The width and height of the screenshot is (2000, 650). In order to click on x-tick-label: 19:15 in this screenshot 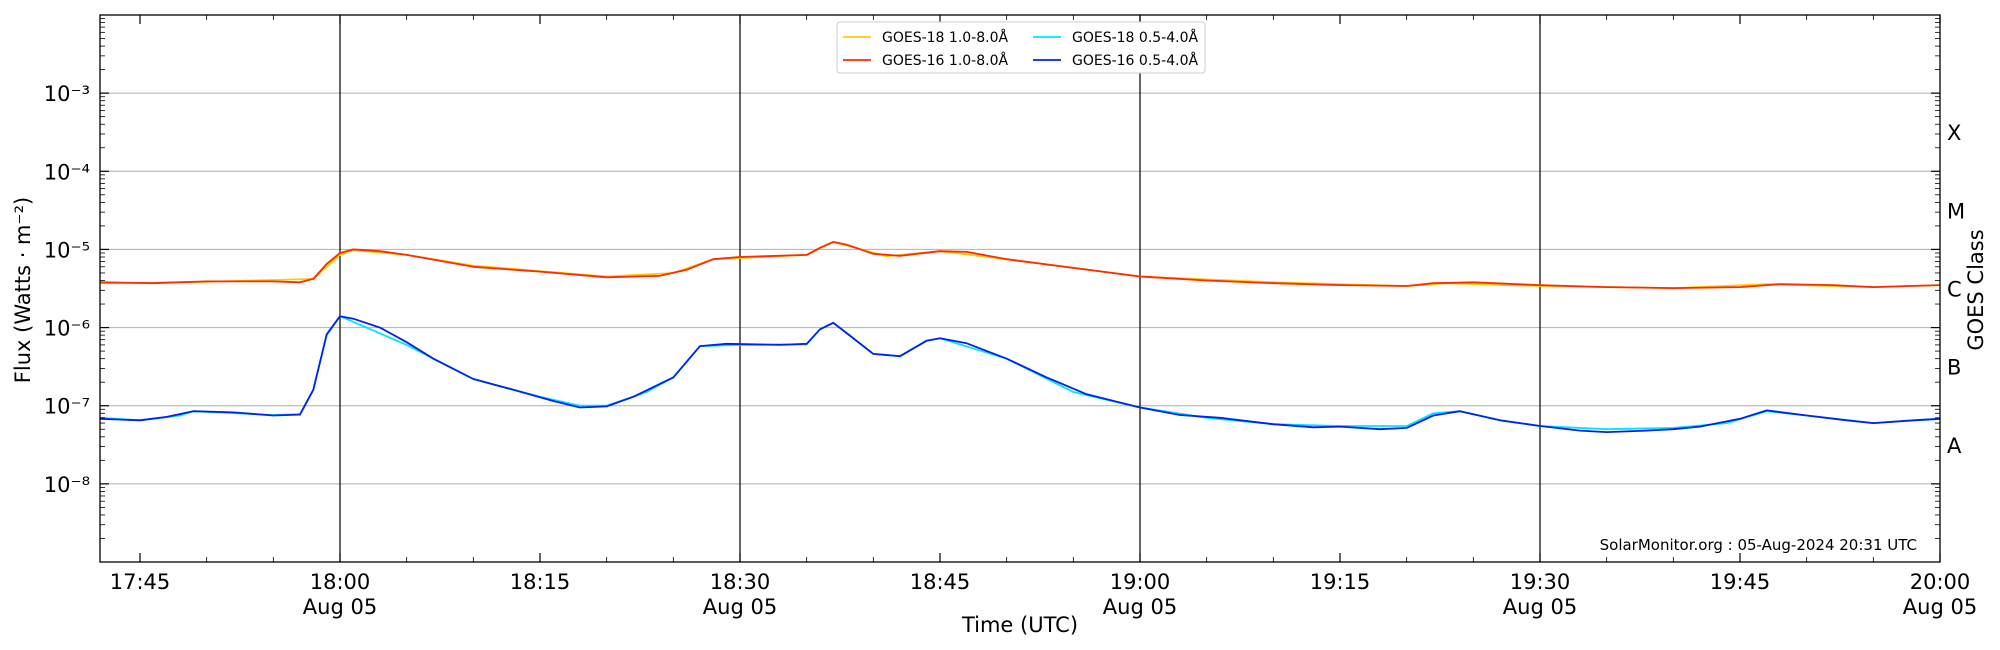, I will do `click(1340, 582)`.